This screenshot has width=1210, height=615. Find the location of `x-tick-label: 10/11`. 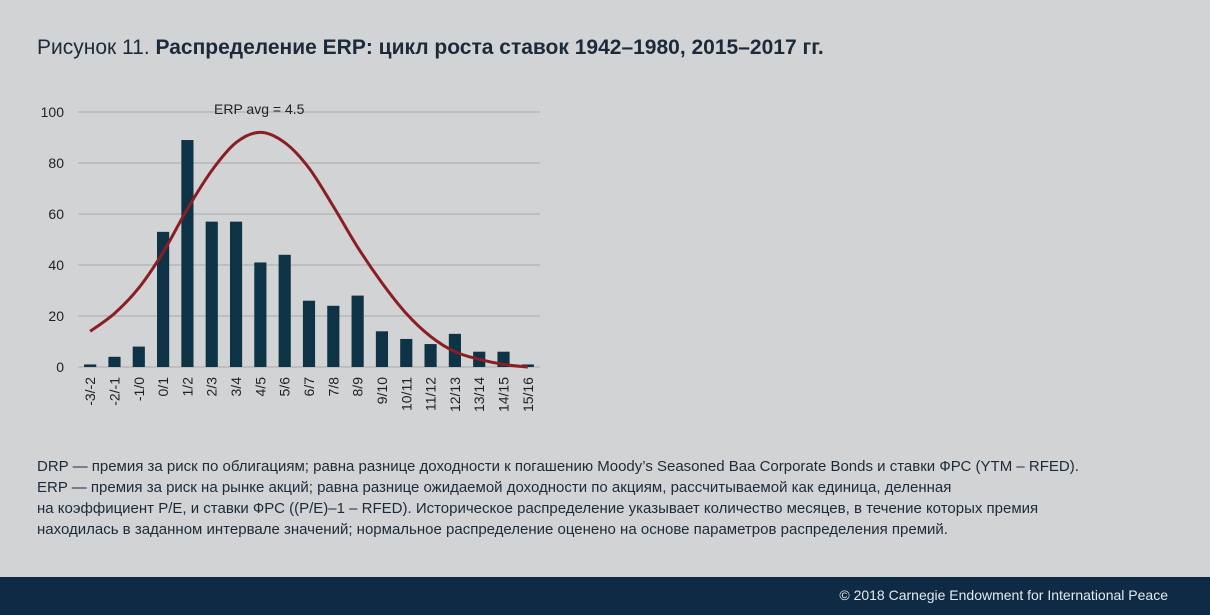

x-tick-label: 10/11 is located at coordinates (406, 394).